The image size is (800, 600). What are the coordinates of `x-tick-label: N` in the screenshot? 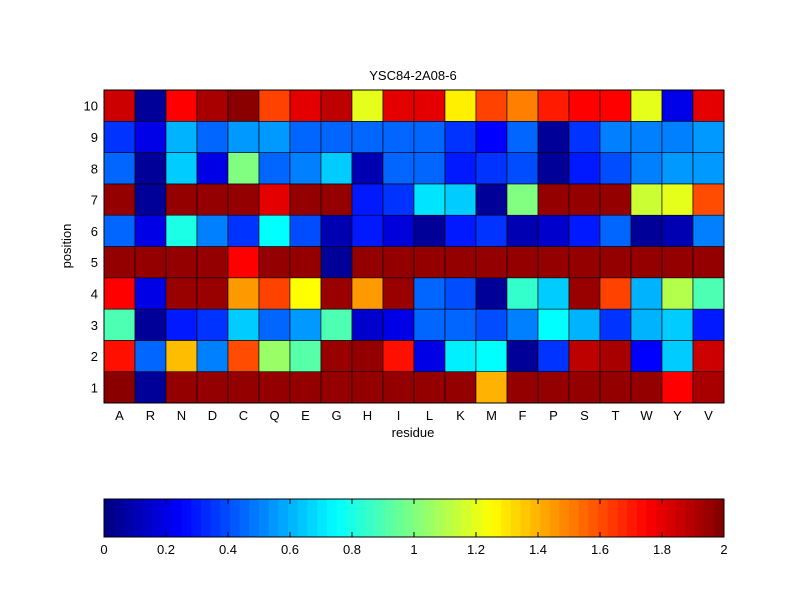 It's located at (181, 415).